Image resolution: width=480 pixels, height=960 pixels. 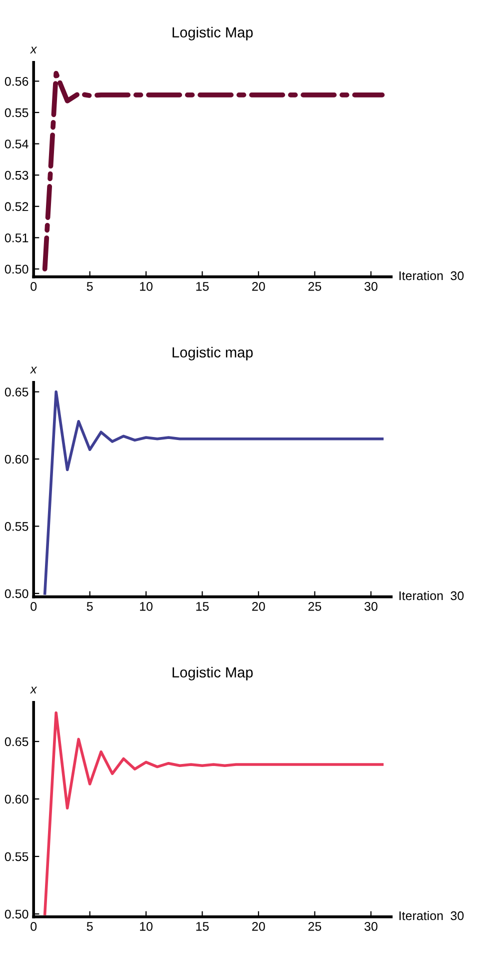 I want to click on y-tick-label: 0.52, so click(x=16, y=207).